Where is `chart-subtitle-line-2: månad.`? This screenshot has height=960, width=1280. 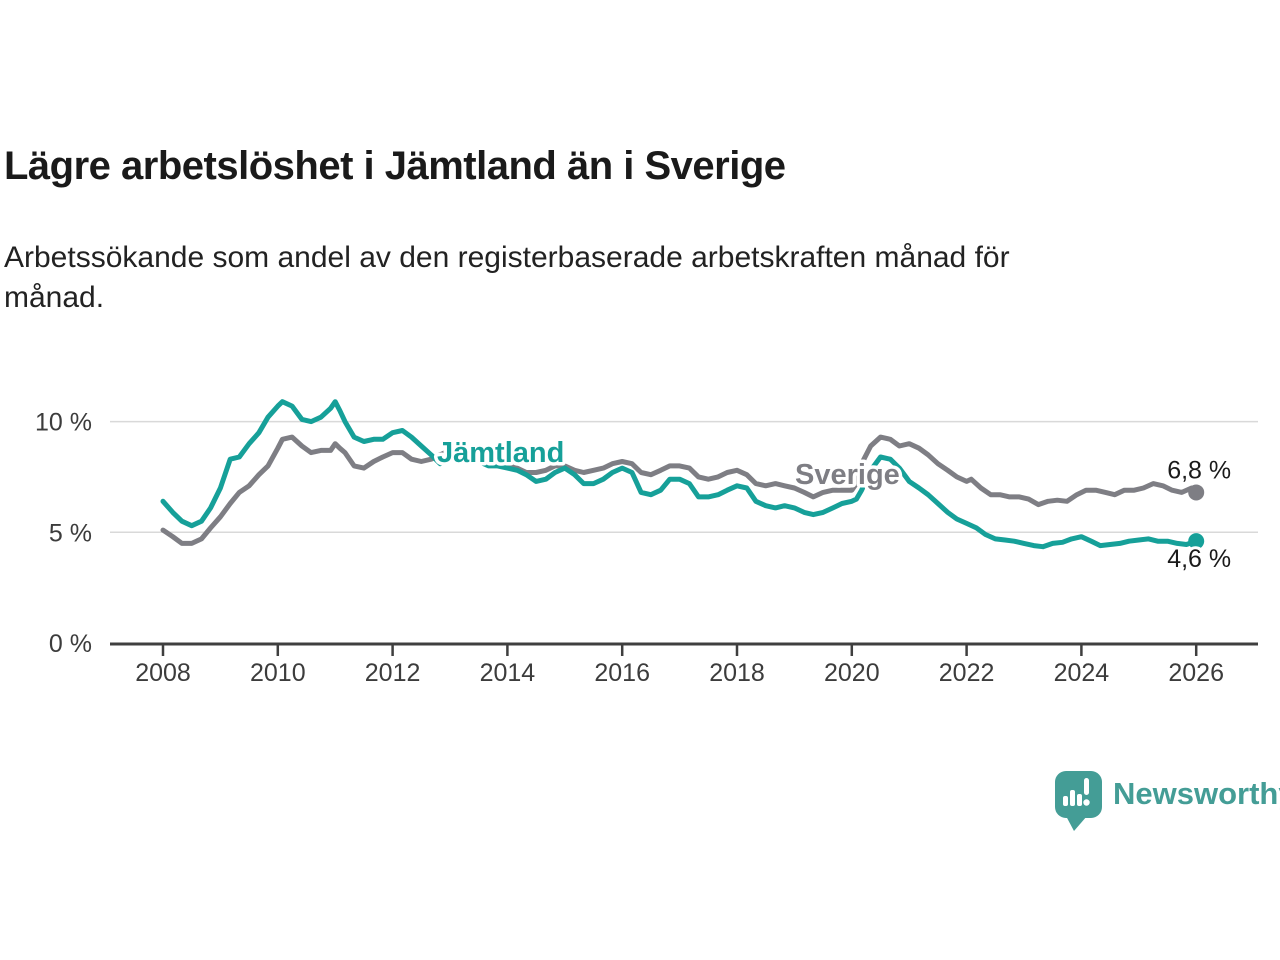
chart-subtitle-line-2: månad. is located at coordinates (54, 297).